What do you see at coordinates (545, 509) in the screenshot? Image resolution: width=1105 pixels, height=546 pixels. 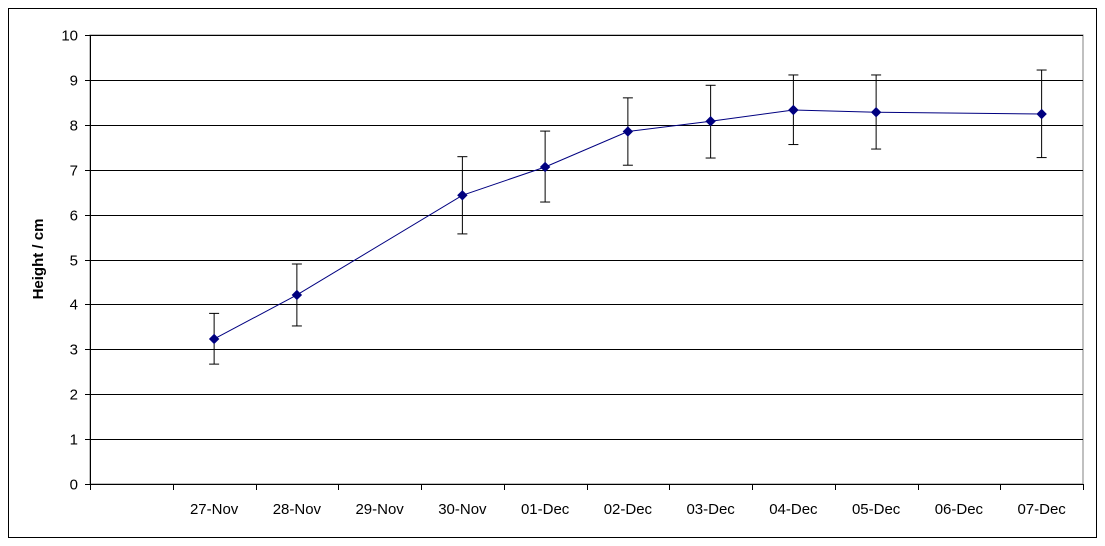 I see `x-tick-label-01-Dec: 01-Dec` at bounding box center [545, 509].